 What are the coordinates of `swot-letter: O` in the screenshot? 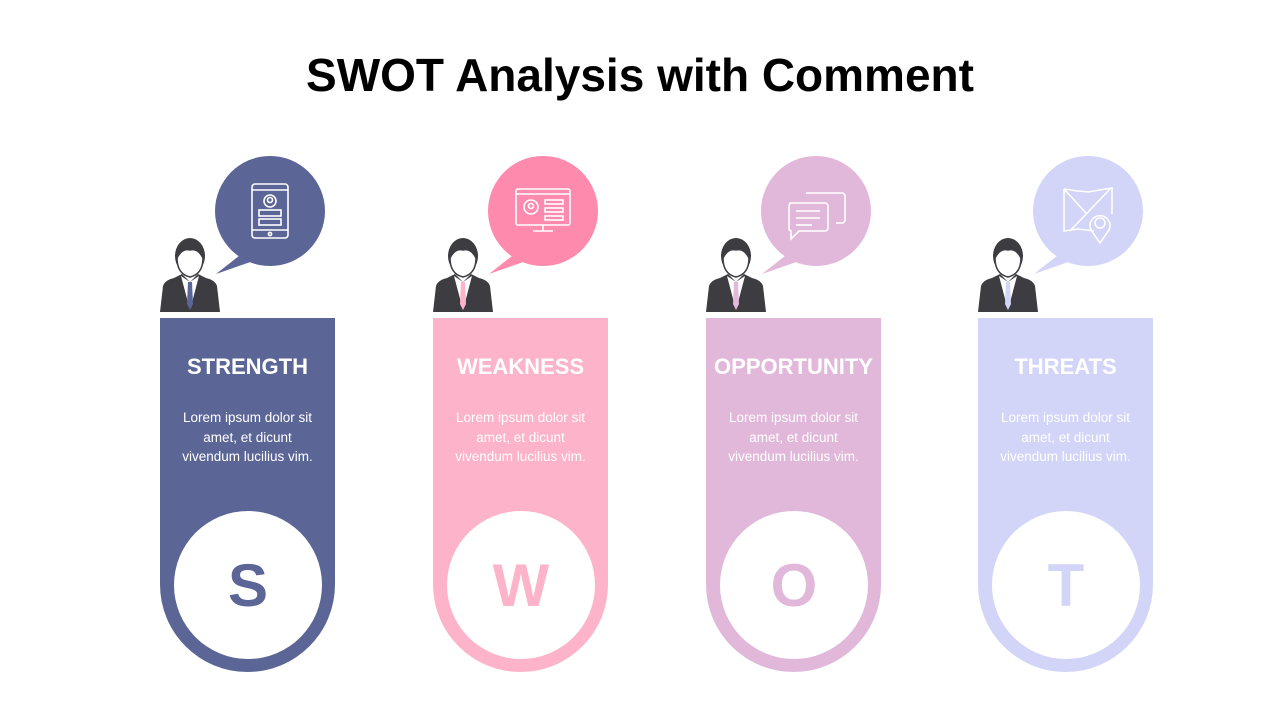 It's located at (794, 585).